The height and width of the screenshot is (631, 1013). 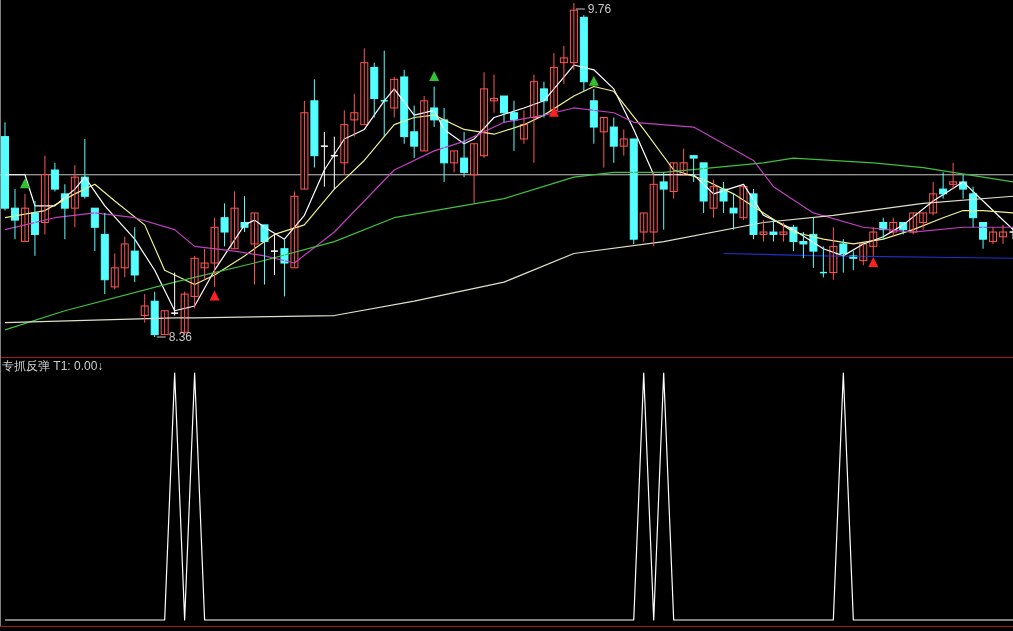 I want to click on annotation: 9.76, so click(x=599, y=9).